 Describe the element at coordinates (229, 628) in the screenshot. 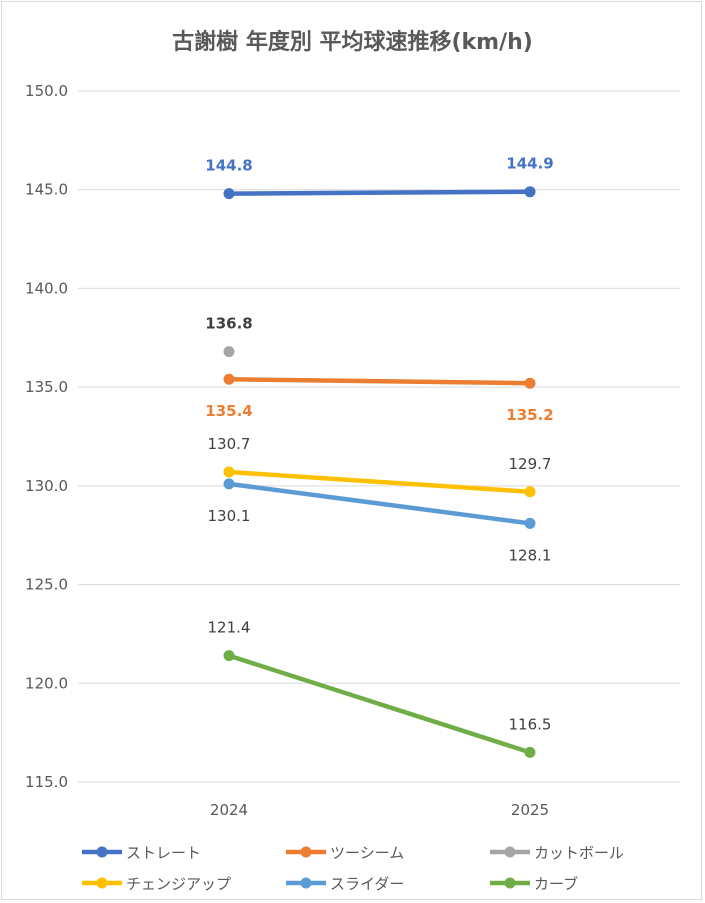

I see `data-label: 121.4` at that location.